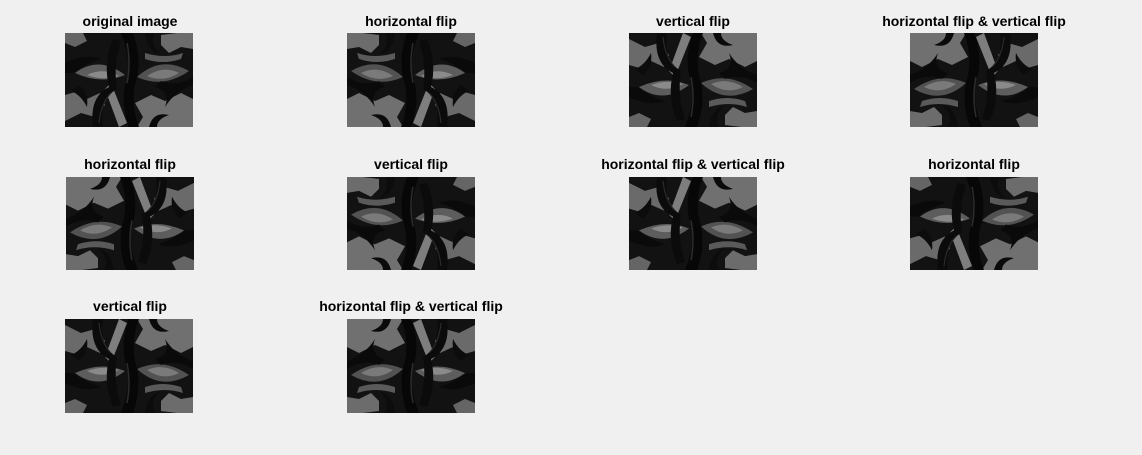 The width and height of the screenshot is (1142, 455). I want to click on subplot-original-image: original image, so click(130, 63).